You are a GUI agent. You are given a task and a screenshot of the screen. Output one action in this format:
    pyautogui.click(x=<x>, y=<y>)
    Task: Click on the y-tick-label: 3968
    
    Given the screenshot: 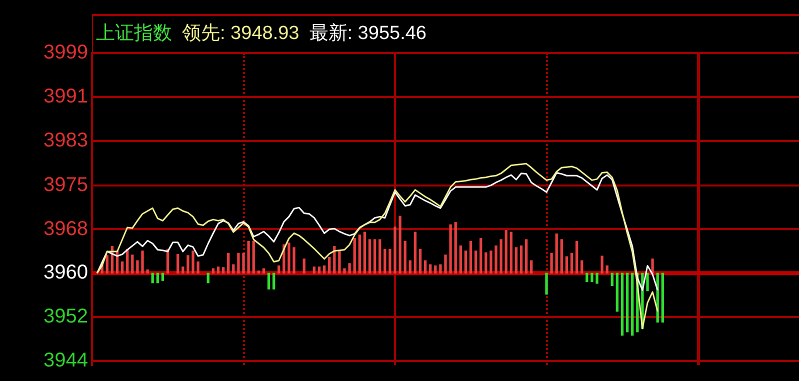 What is the action you would take?
    pyautogui.click(x=66, y=229)
    